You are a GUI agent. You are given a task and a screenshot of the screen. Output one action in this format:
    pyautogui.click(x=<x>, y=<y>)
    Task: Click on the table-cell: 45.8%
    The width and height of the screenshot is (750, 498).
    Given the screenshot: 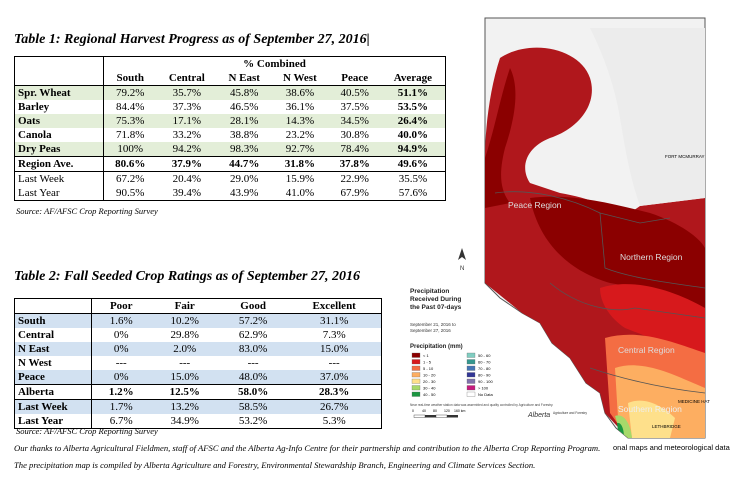 What is the action you would take?
    pyautogui.click(x=244, y=92)
    